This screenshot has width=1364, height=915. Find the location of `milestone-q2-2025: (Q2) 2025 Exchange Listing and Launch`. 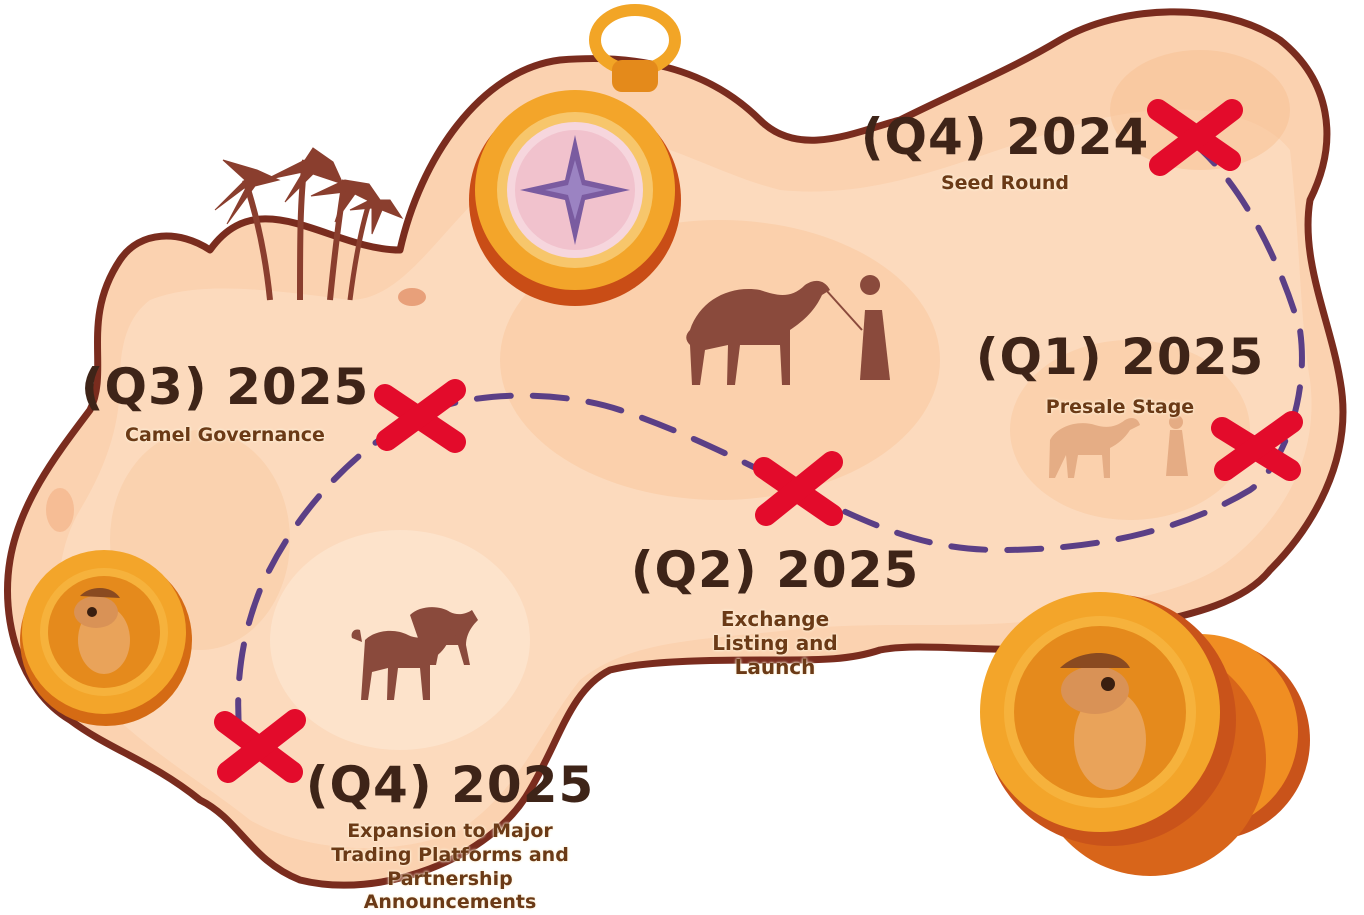

milestone-q2-2025: (Q2) 2025 Exchange Listing and Launch is located at coordinates (775, 612).